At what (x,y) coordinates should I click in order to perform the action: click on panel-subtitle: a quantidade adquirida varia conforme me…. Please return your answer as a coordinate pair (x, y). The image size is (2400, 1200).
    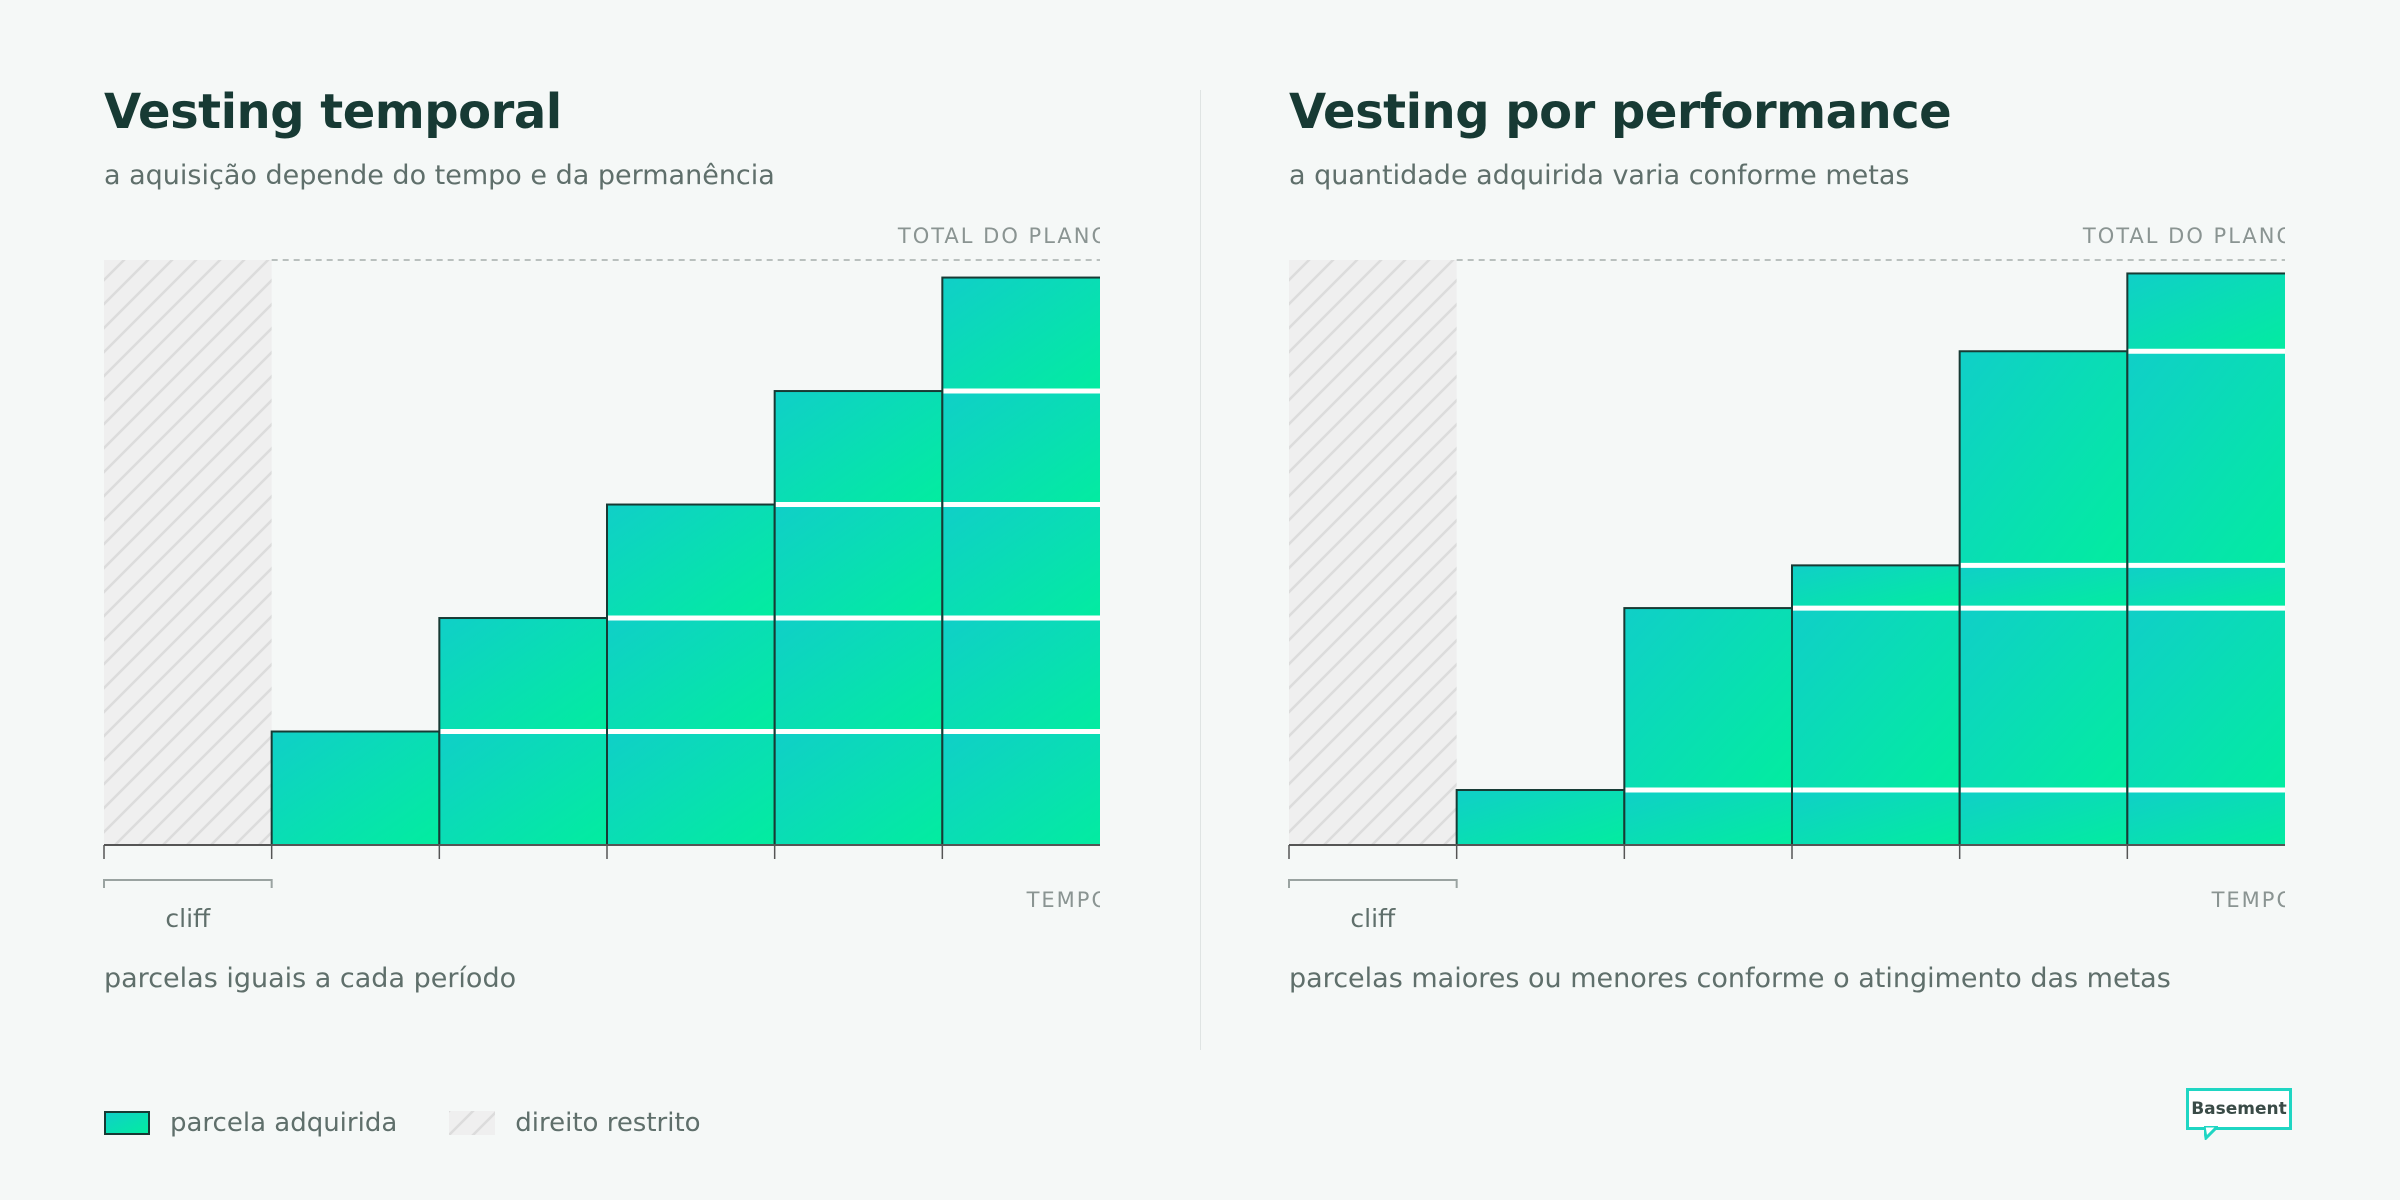
    Looking at the image, I should click on (1599, 175).